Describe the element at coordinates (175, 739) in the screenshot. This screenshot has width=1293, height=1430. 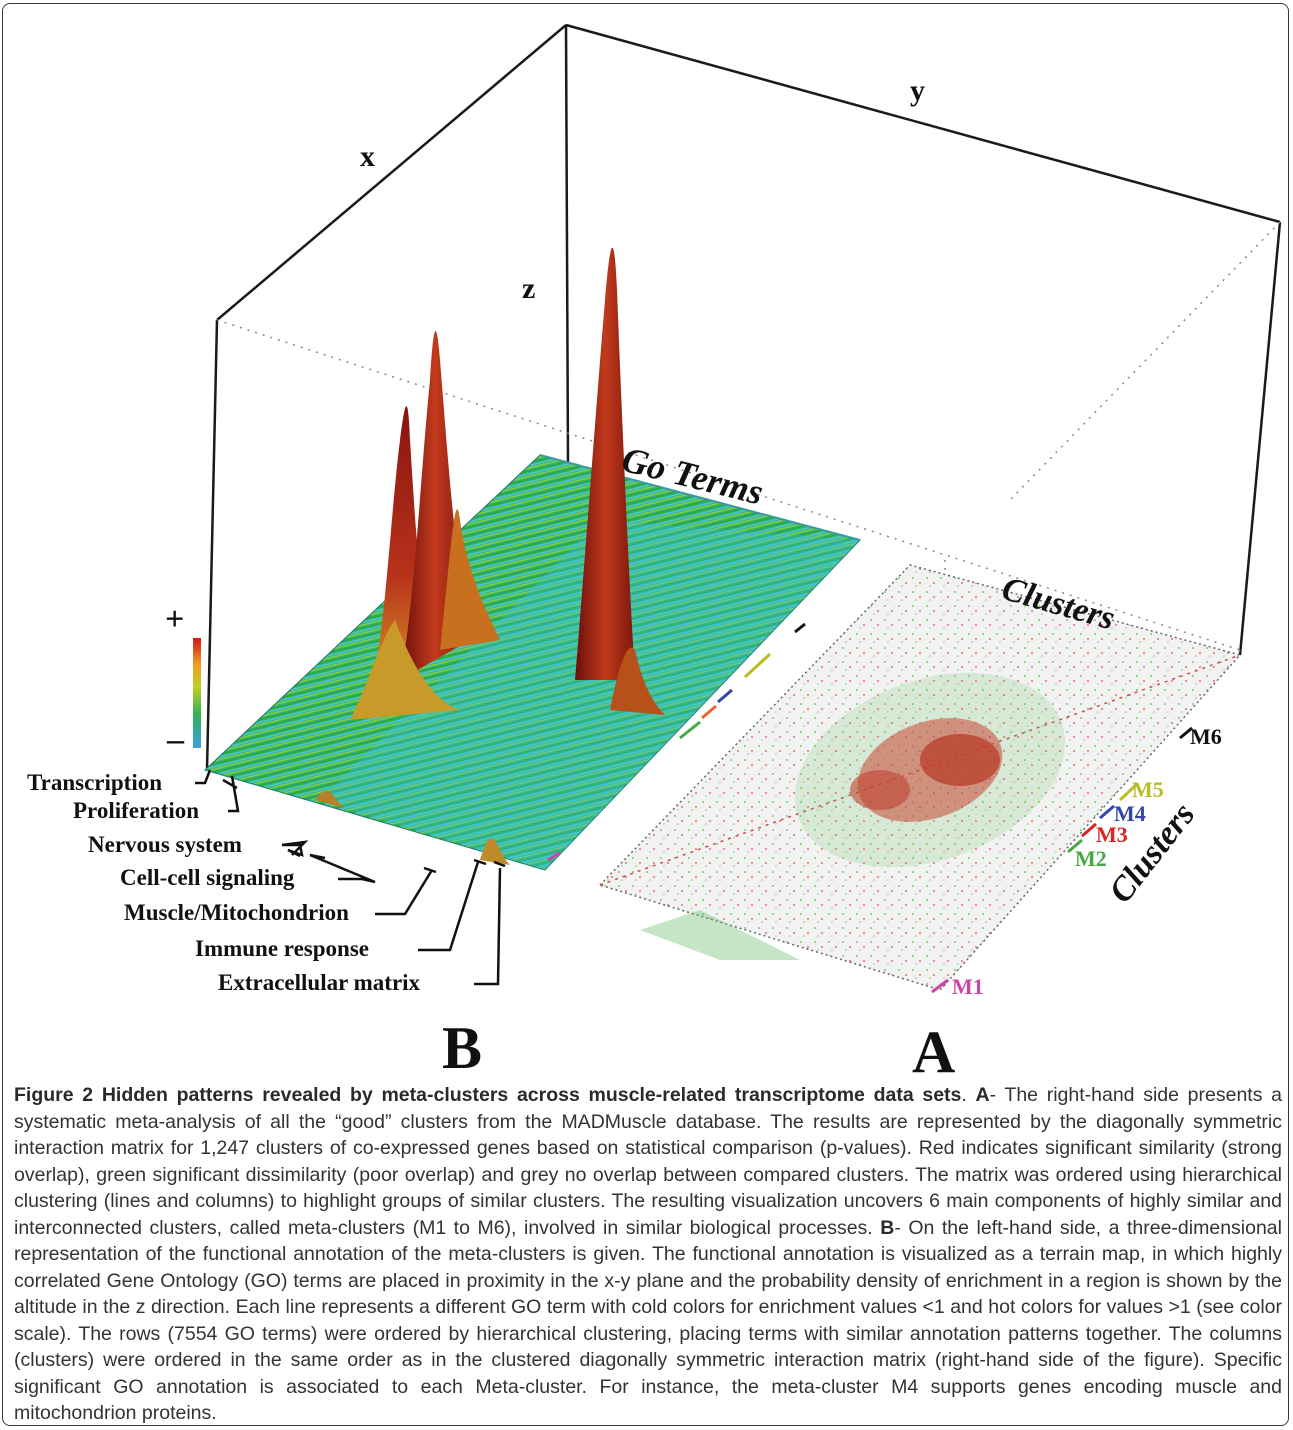
I see `color-scale-minus: –` at that location.